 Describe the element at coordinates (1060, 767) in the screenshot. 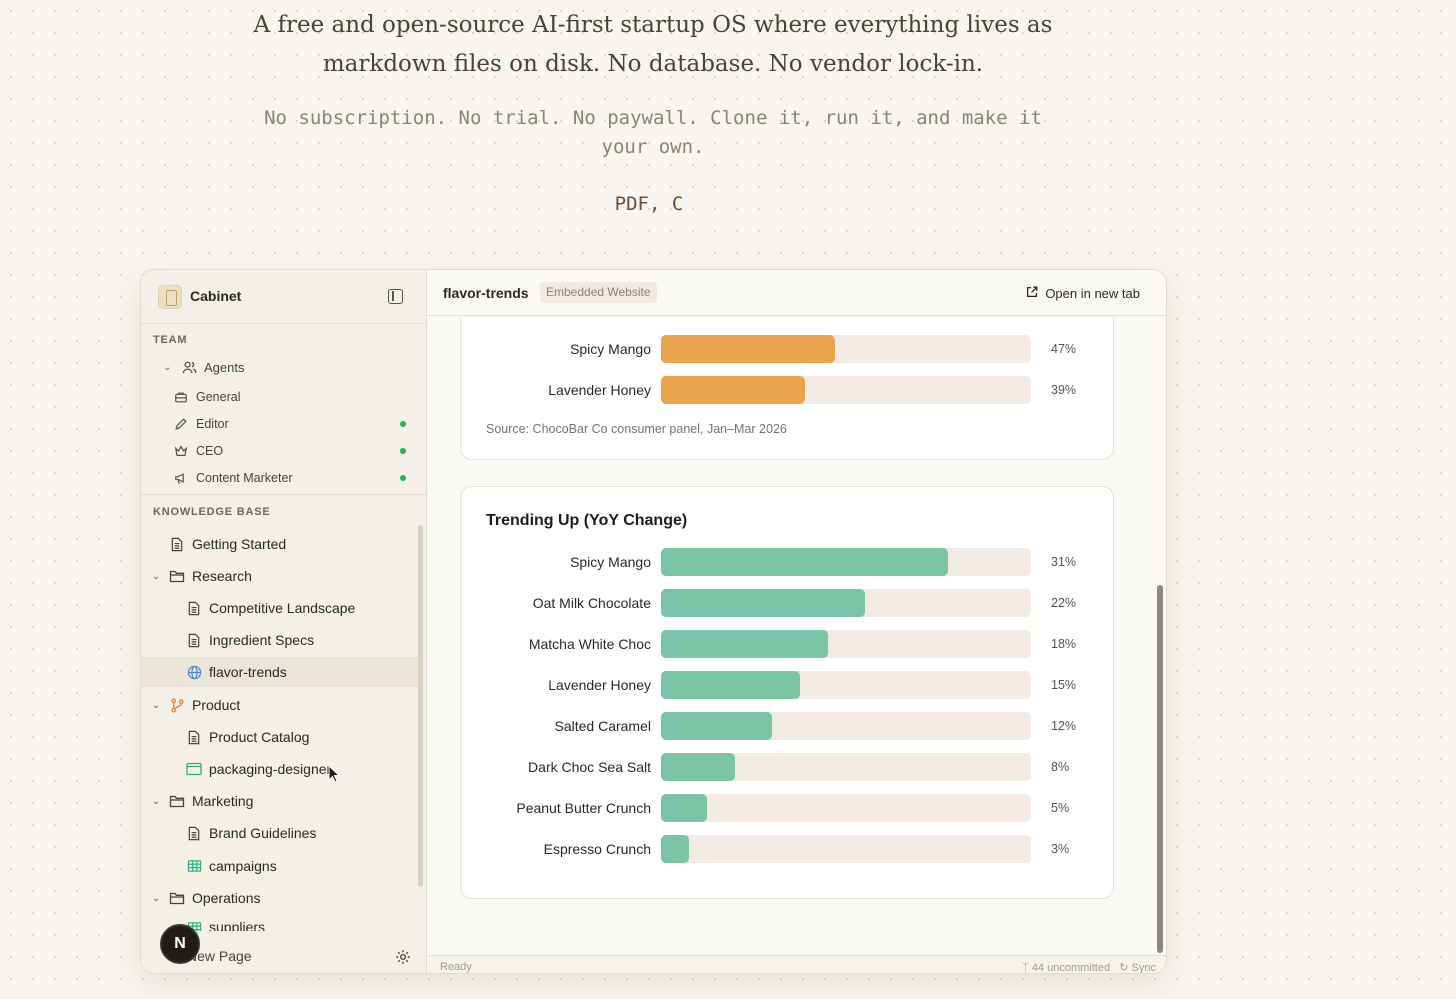

I see `bar-value-label: 8%` at that location.